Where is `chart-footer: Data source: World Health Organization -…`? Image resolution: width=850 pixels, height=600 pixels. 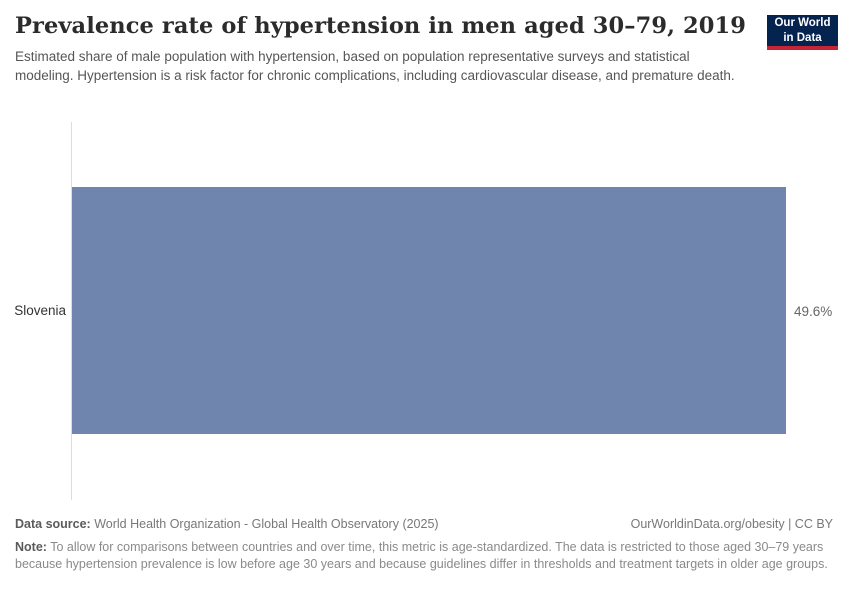 chart-footer: Data source: World Health Organization -… is located at coordinates (424, 544).